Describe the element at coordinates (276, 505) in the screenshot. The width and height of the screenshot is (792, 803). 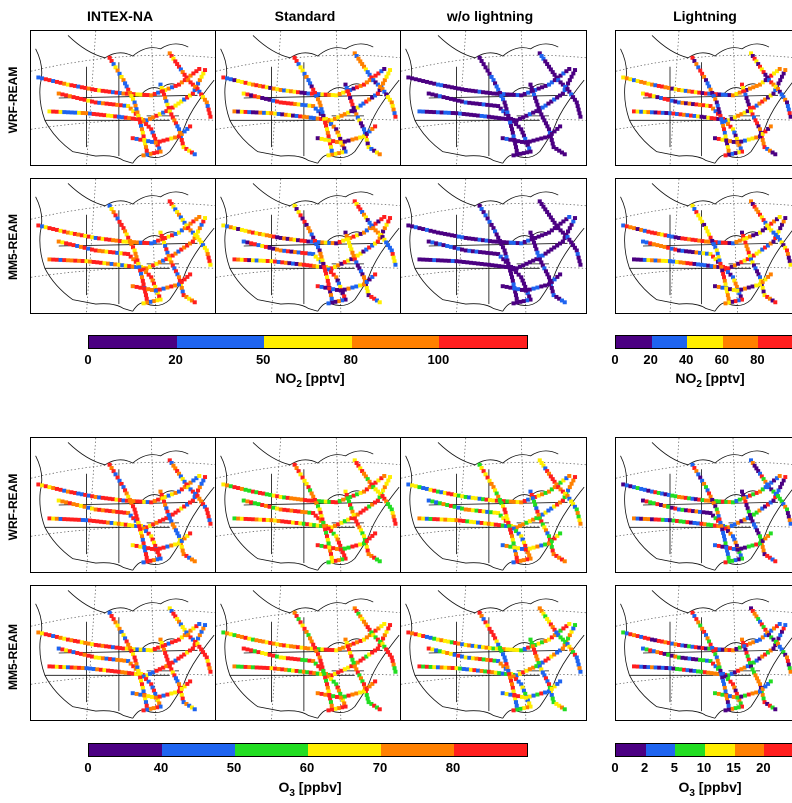
I see `graticule-line` at that location.